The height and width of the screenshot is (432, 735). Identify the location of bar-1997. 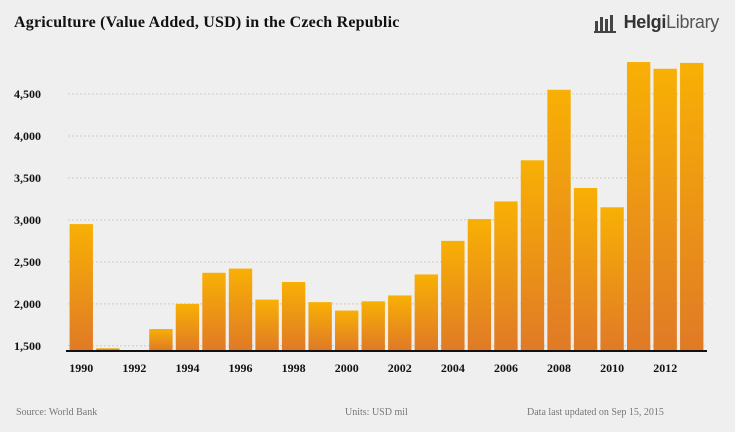
(267, 324).